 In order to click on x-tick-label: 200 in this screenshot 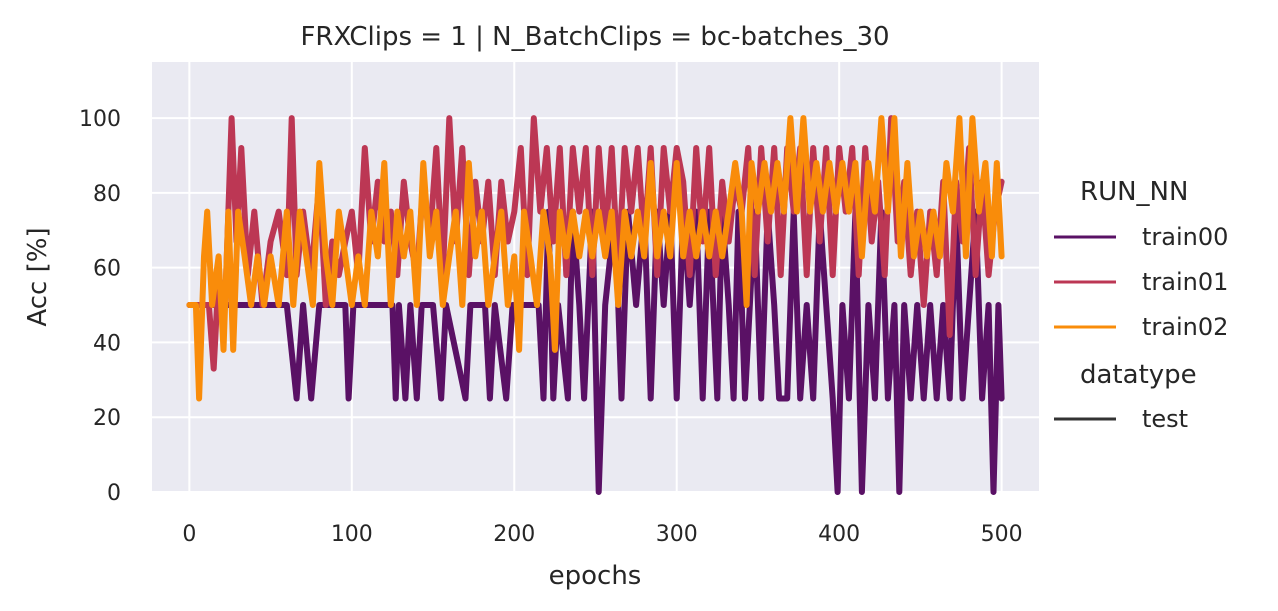, I will do `click(514, 534)`.